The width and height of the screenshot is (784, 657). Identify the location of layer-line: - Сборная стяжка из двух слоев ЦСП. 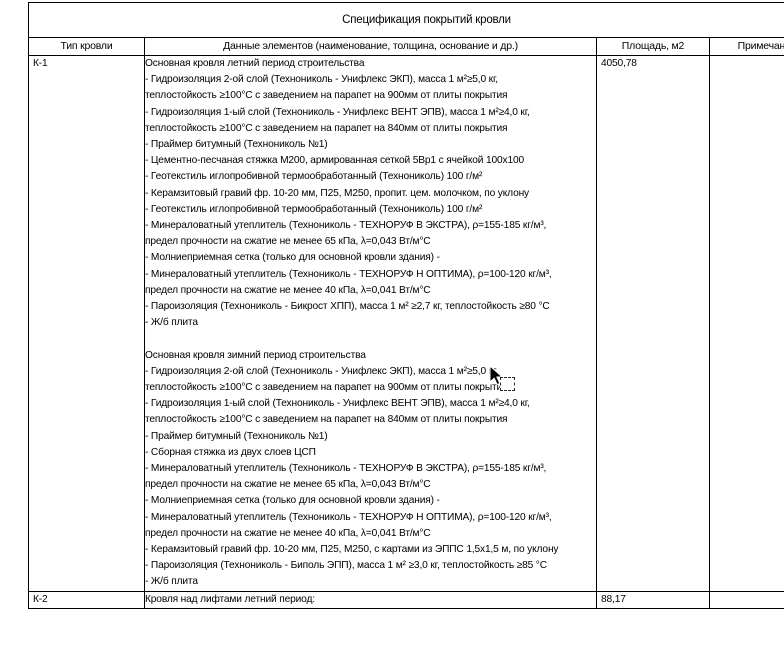
(230, 452).